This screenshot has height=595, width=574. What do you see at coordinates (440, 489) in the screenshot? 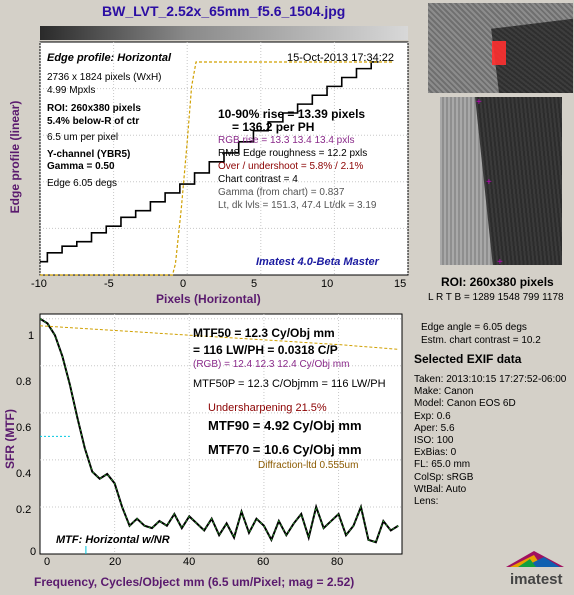
I see `exif-row: WtBal: Auto` at bounding box center [440, 489].